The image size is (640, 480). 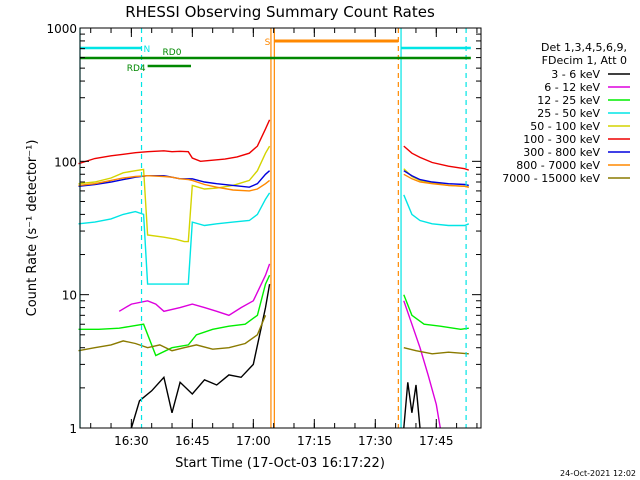 I want to click on flag-label-2: RD0, so click(x=172, y=53).